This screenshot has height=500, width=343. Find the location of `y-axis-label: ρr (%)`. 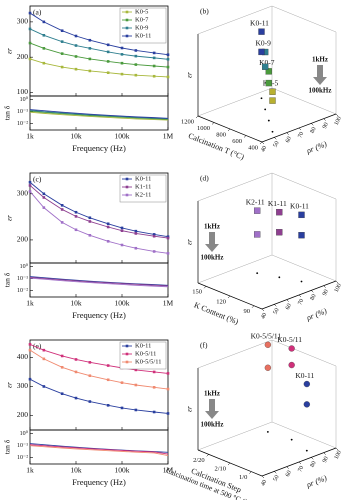

y-axis-label: ρr (%) is located at coordinates (316, 314).